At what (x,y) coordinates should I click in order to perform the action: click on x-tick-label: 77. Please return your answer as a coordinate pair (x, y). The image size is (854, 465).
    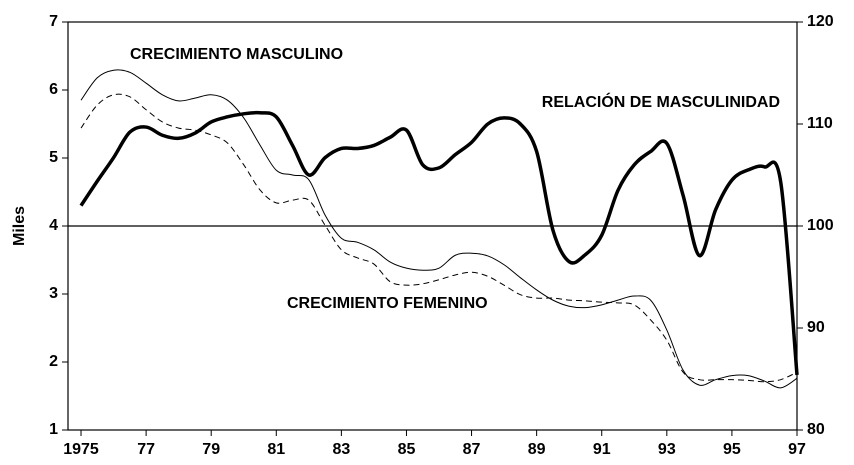
    Looking at the image, I should click on (146, 449).